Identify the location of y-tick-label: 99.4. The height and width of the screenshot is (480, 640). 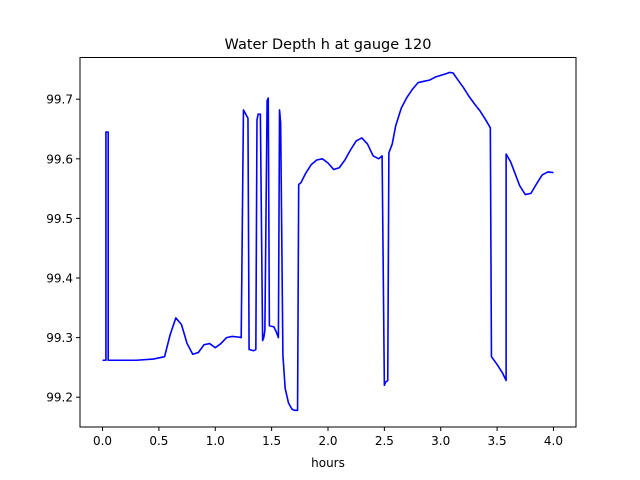
(59, 279).